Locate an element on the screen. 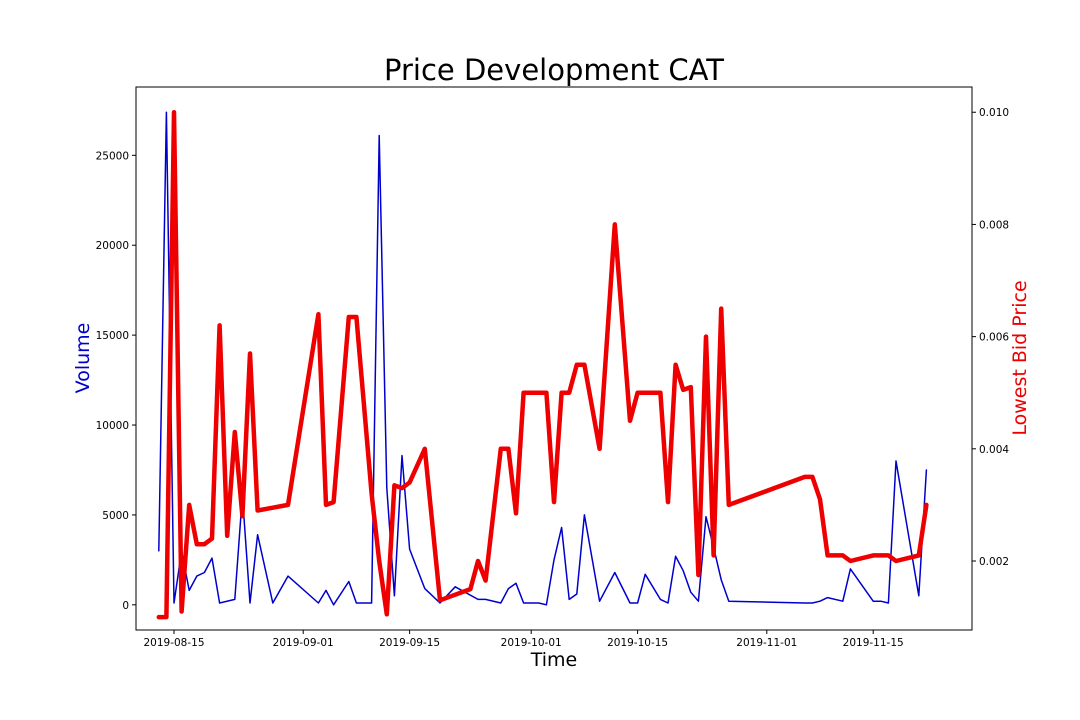 The height and width of the screenshot is (720, 1080). chart-title: Price Development CAT is located at coordinates (554, 70).